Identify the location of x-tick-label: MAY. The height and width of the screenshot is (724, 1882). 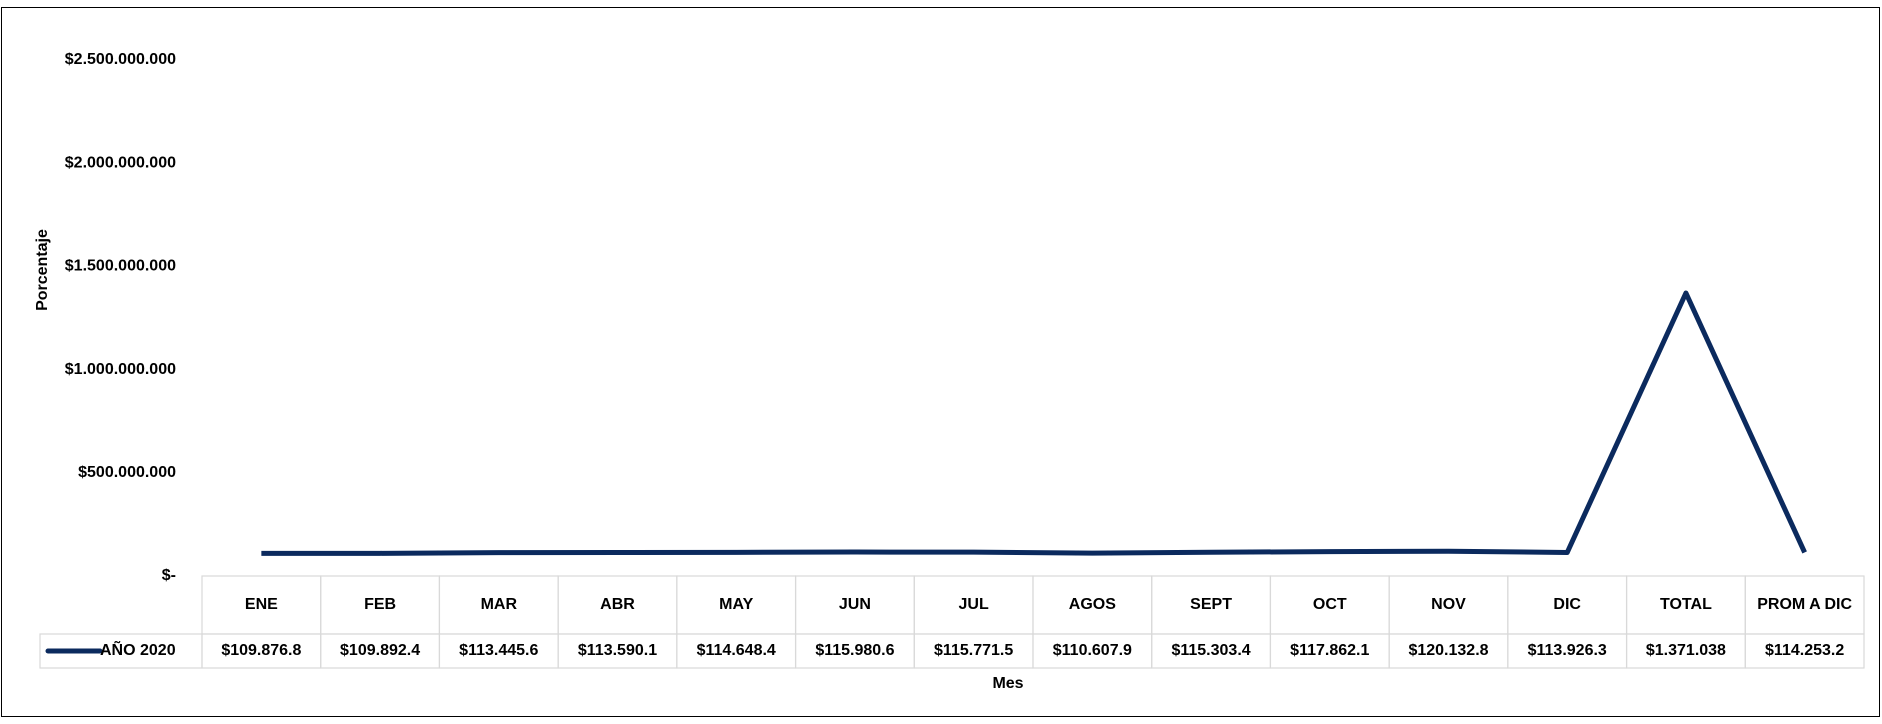
(736, 604).